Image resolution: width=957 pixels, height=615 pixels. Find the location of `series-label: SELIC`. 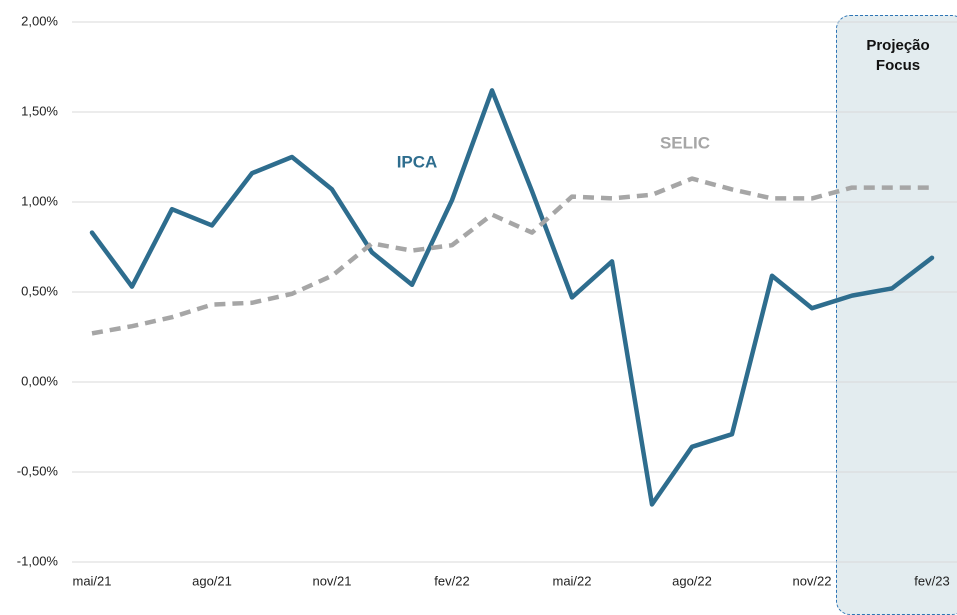

series-label: SELIC is located at coordinates (685, 142).